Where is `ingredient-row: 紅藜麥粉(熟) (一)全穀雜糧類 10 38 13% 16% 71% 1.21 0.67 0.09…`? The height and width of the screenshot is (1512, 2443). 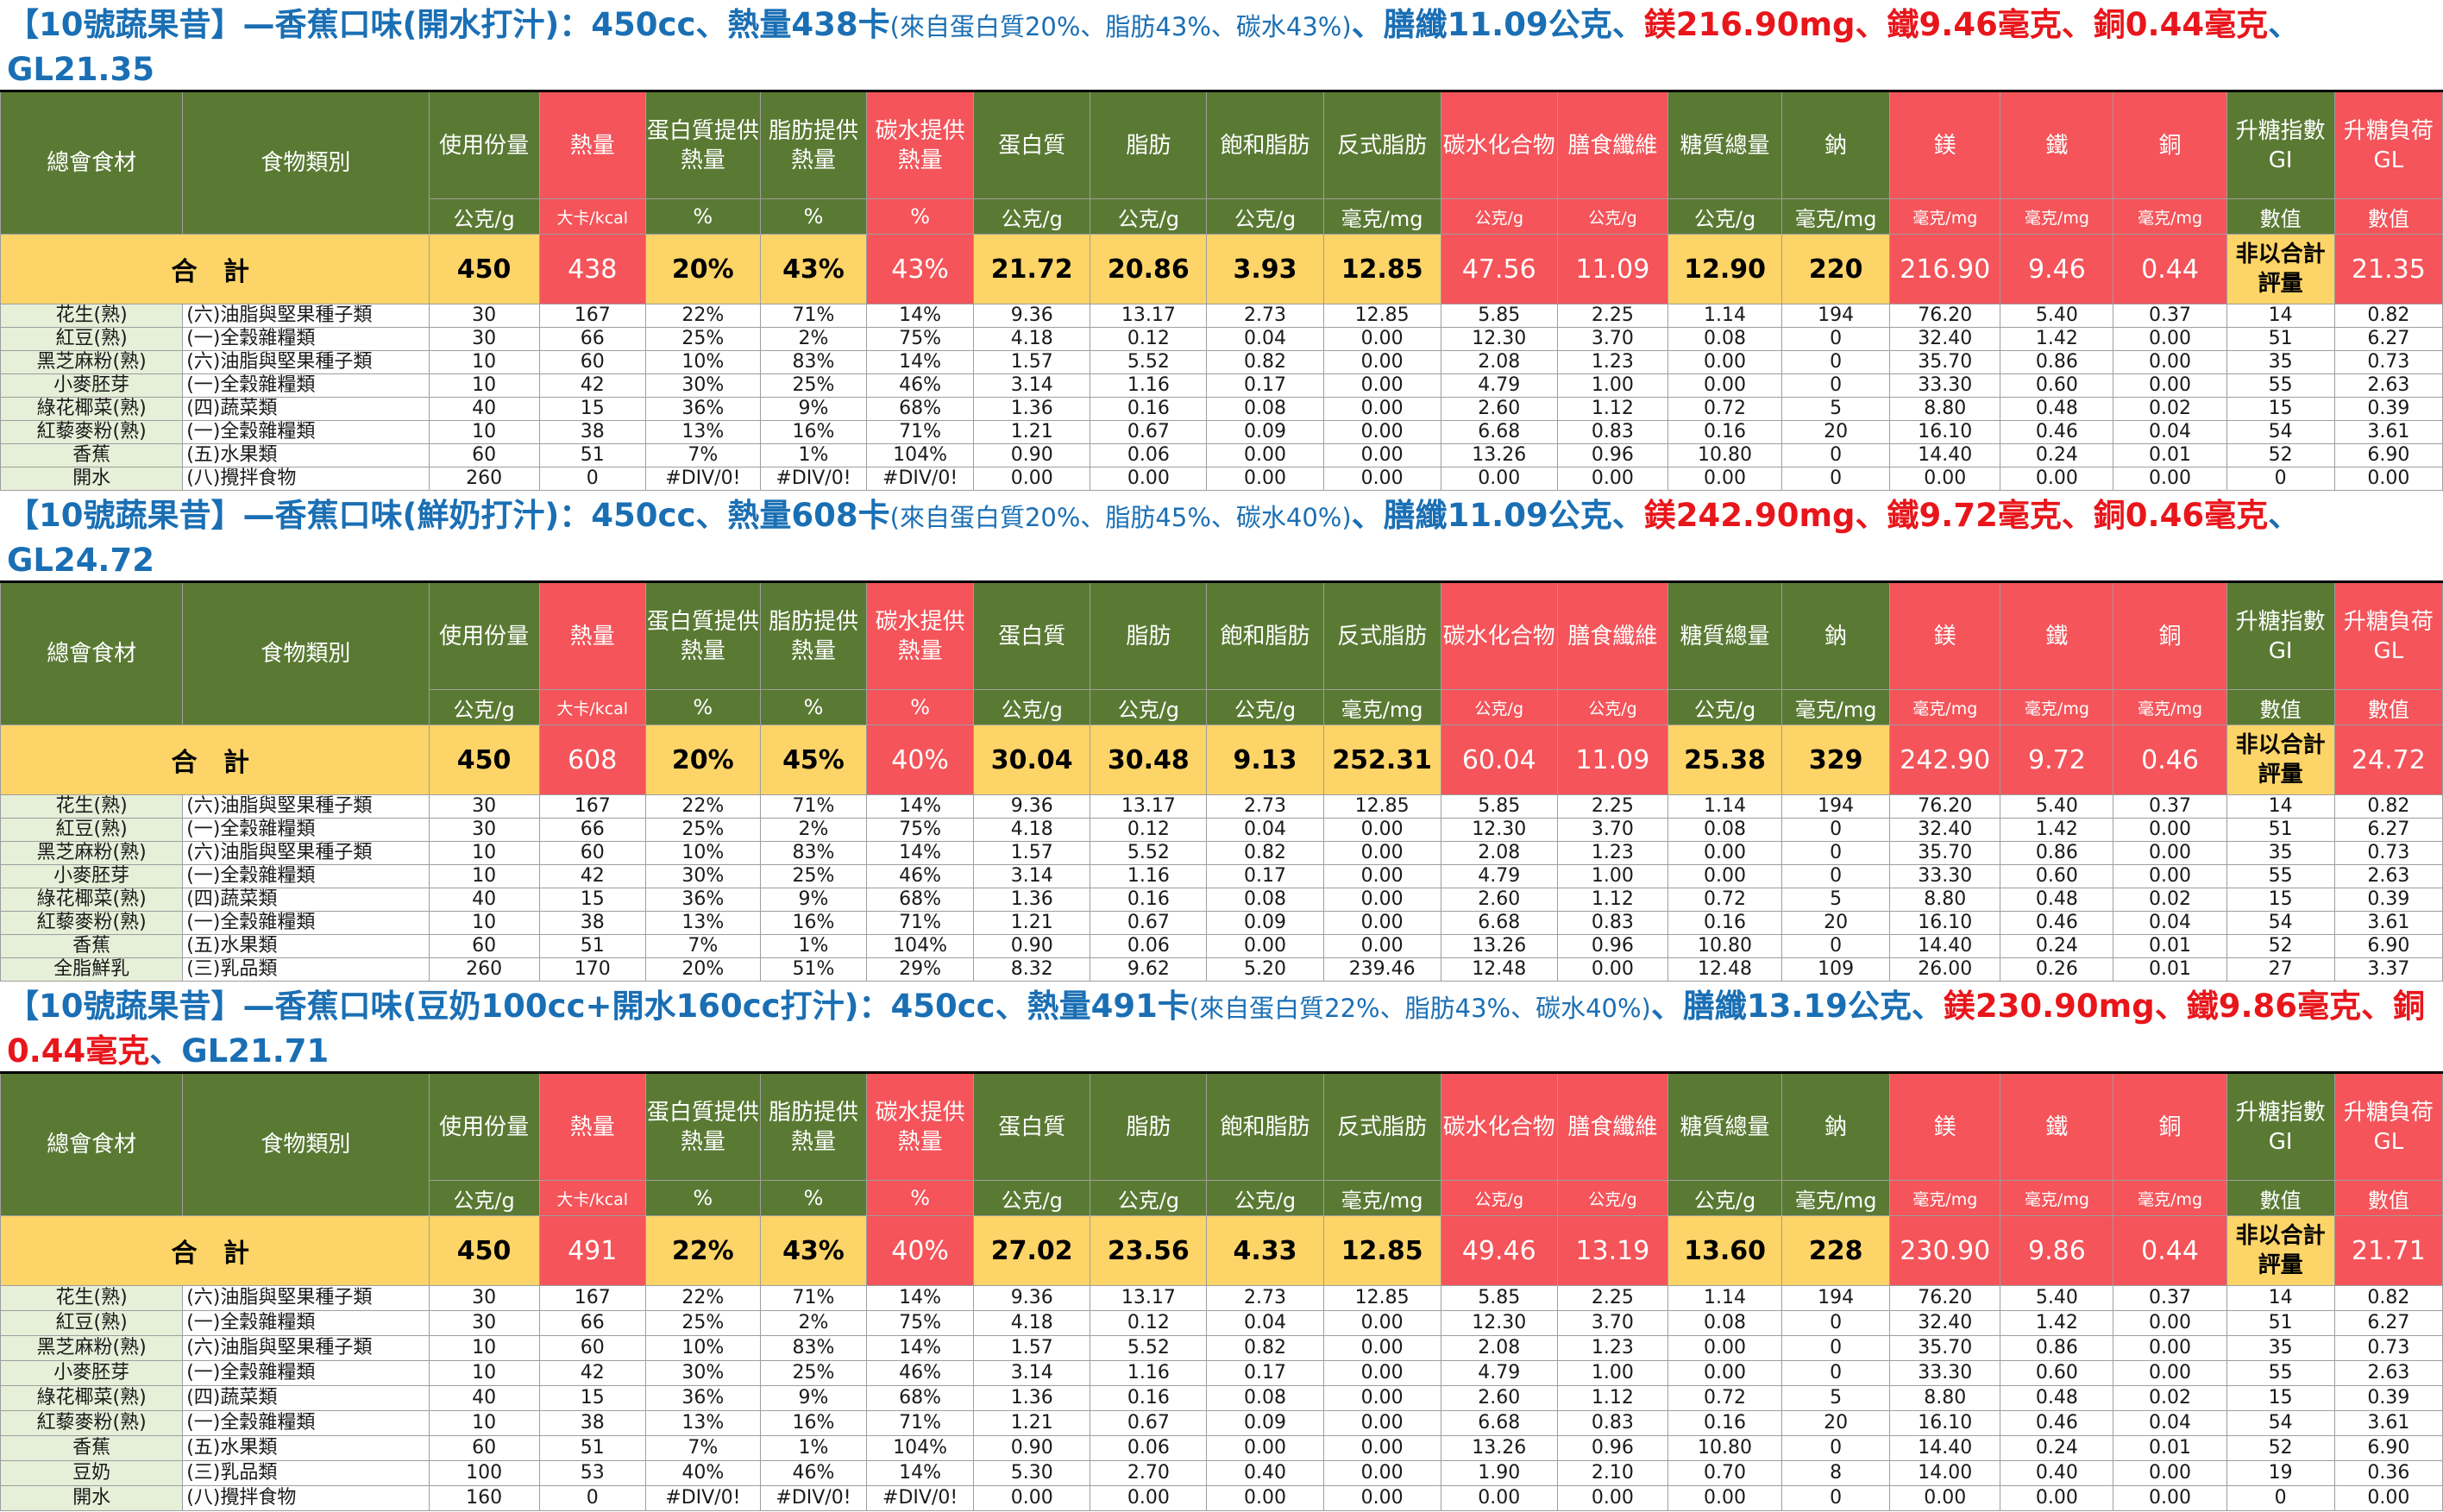 ingredient-row: 紅藜麥粉(熟) (一)全穀雜糧類 10 38 13% 16% 71% 1.21 0.67 0.09… is located at coordinates (1221, 1423).